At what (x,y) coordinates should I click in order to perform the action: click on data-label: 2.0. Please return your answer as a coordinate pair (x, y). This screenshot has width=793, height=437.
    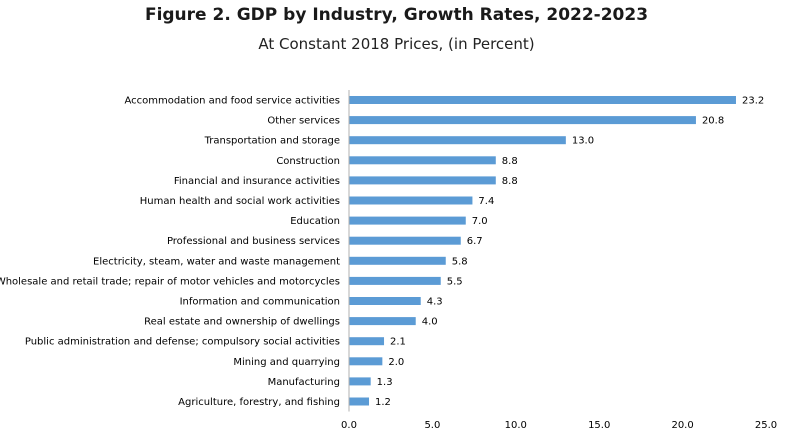
    Looking at the image, I should click on (396, 362).